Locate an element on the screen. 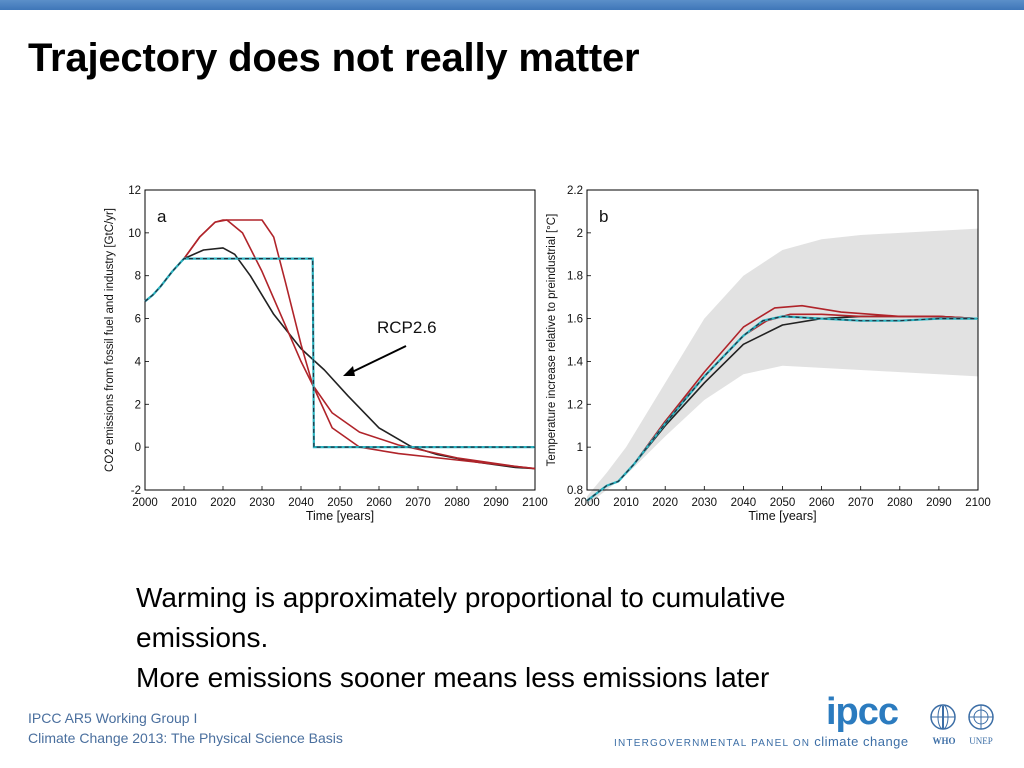 The width and height of the screenshot is (1024, 768). panel-label: a is located at coordinates (162, 216).